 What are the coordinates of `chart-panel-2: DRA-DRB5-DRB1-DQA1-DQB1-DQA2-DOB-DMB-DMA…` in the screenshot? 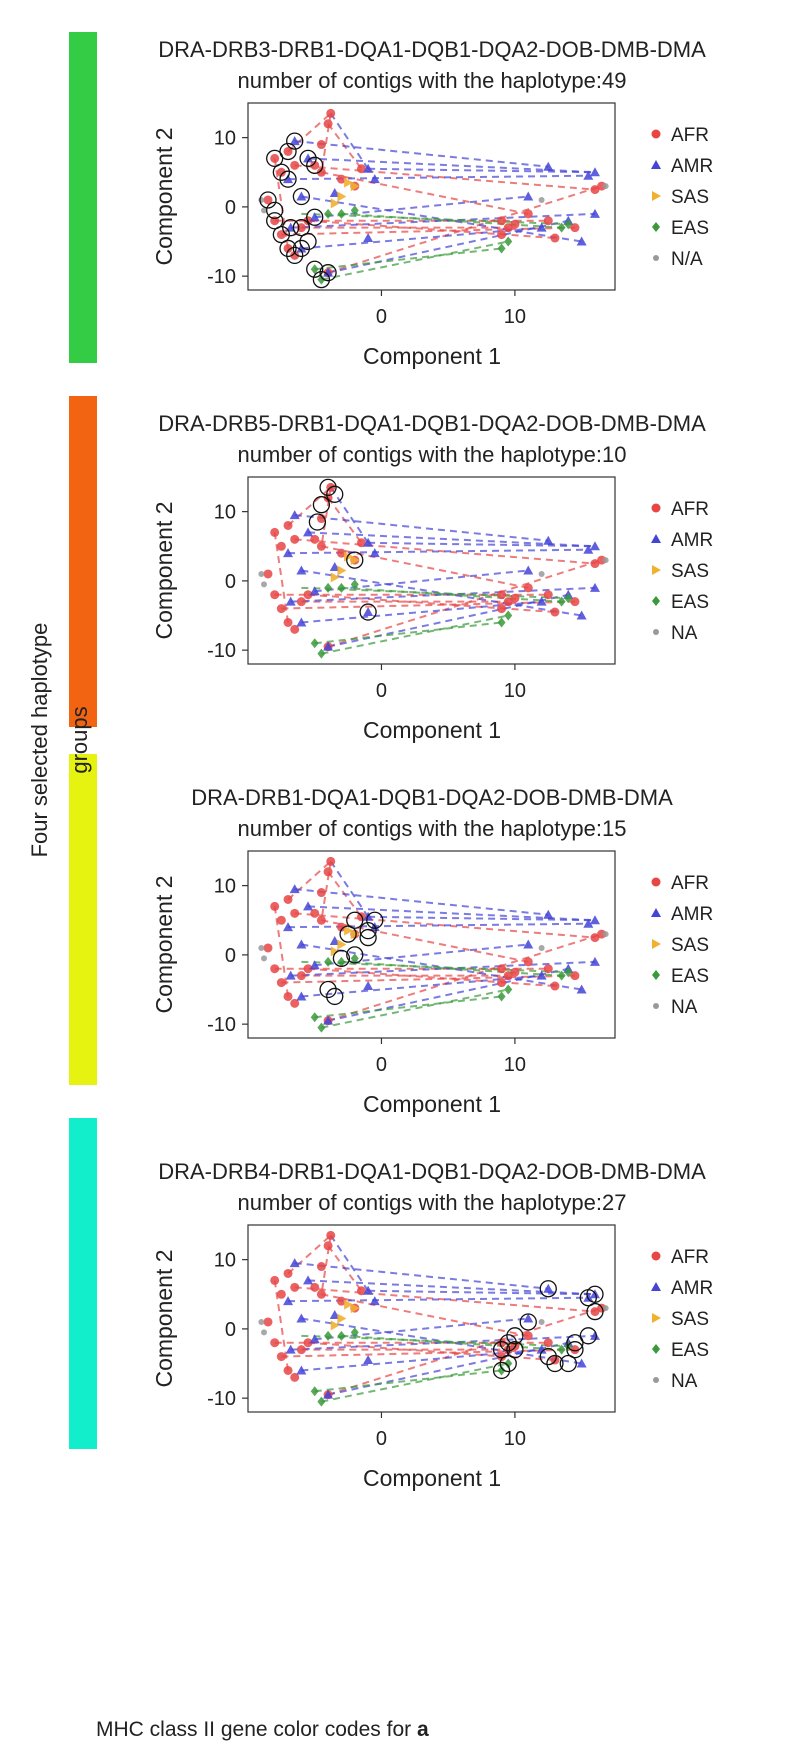 It's located at (432, 577).